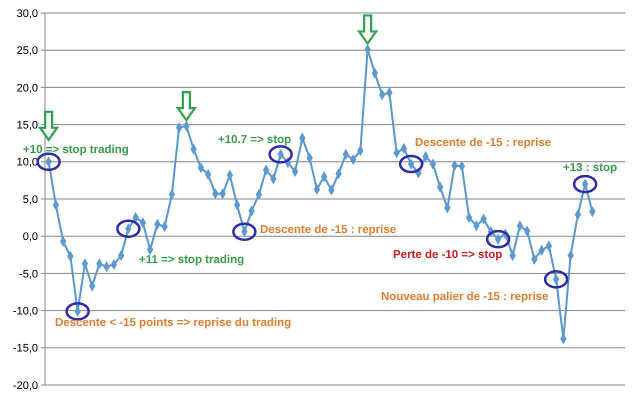 Image resolution: width=633 pixels, height=401 pixels. I want to click on annotation: +10.7 => stop, so click(255, 140).